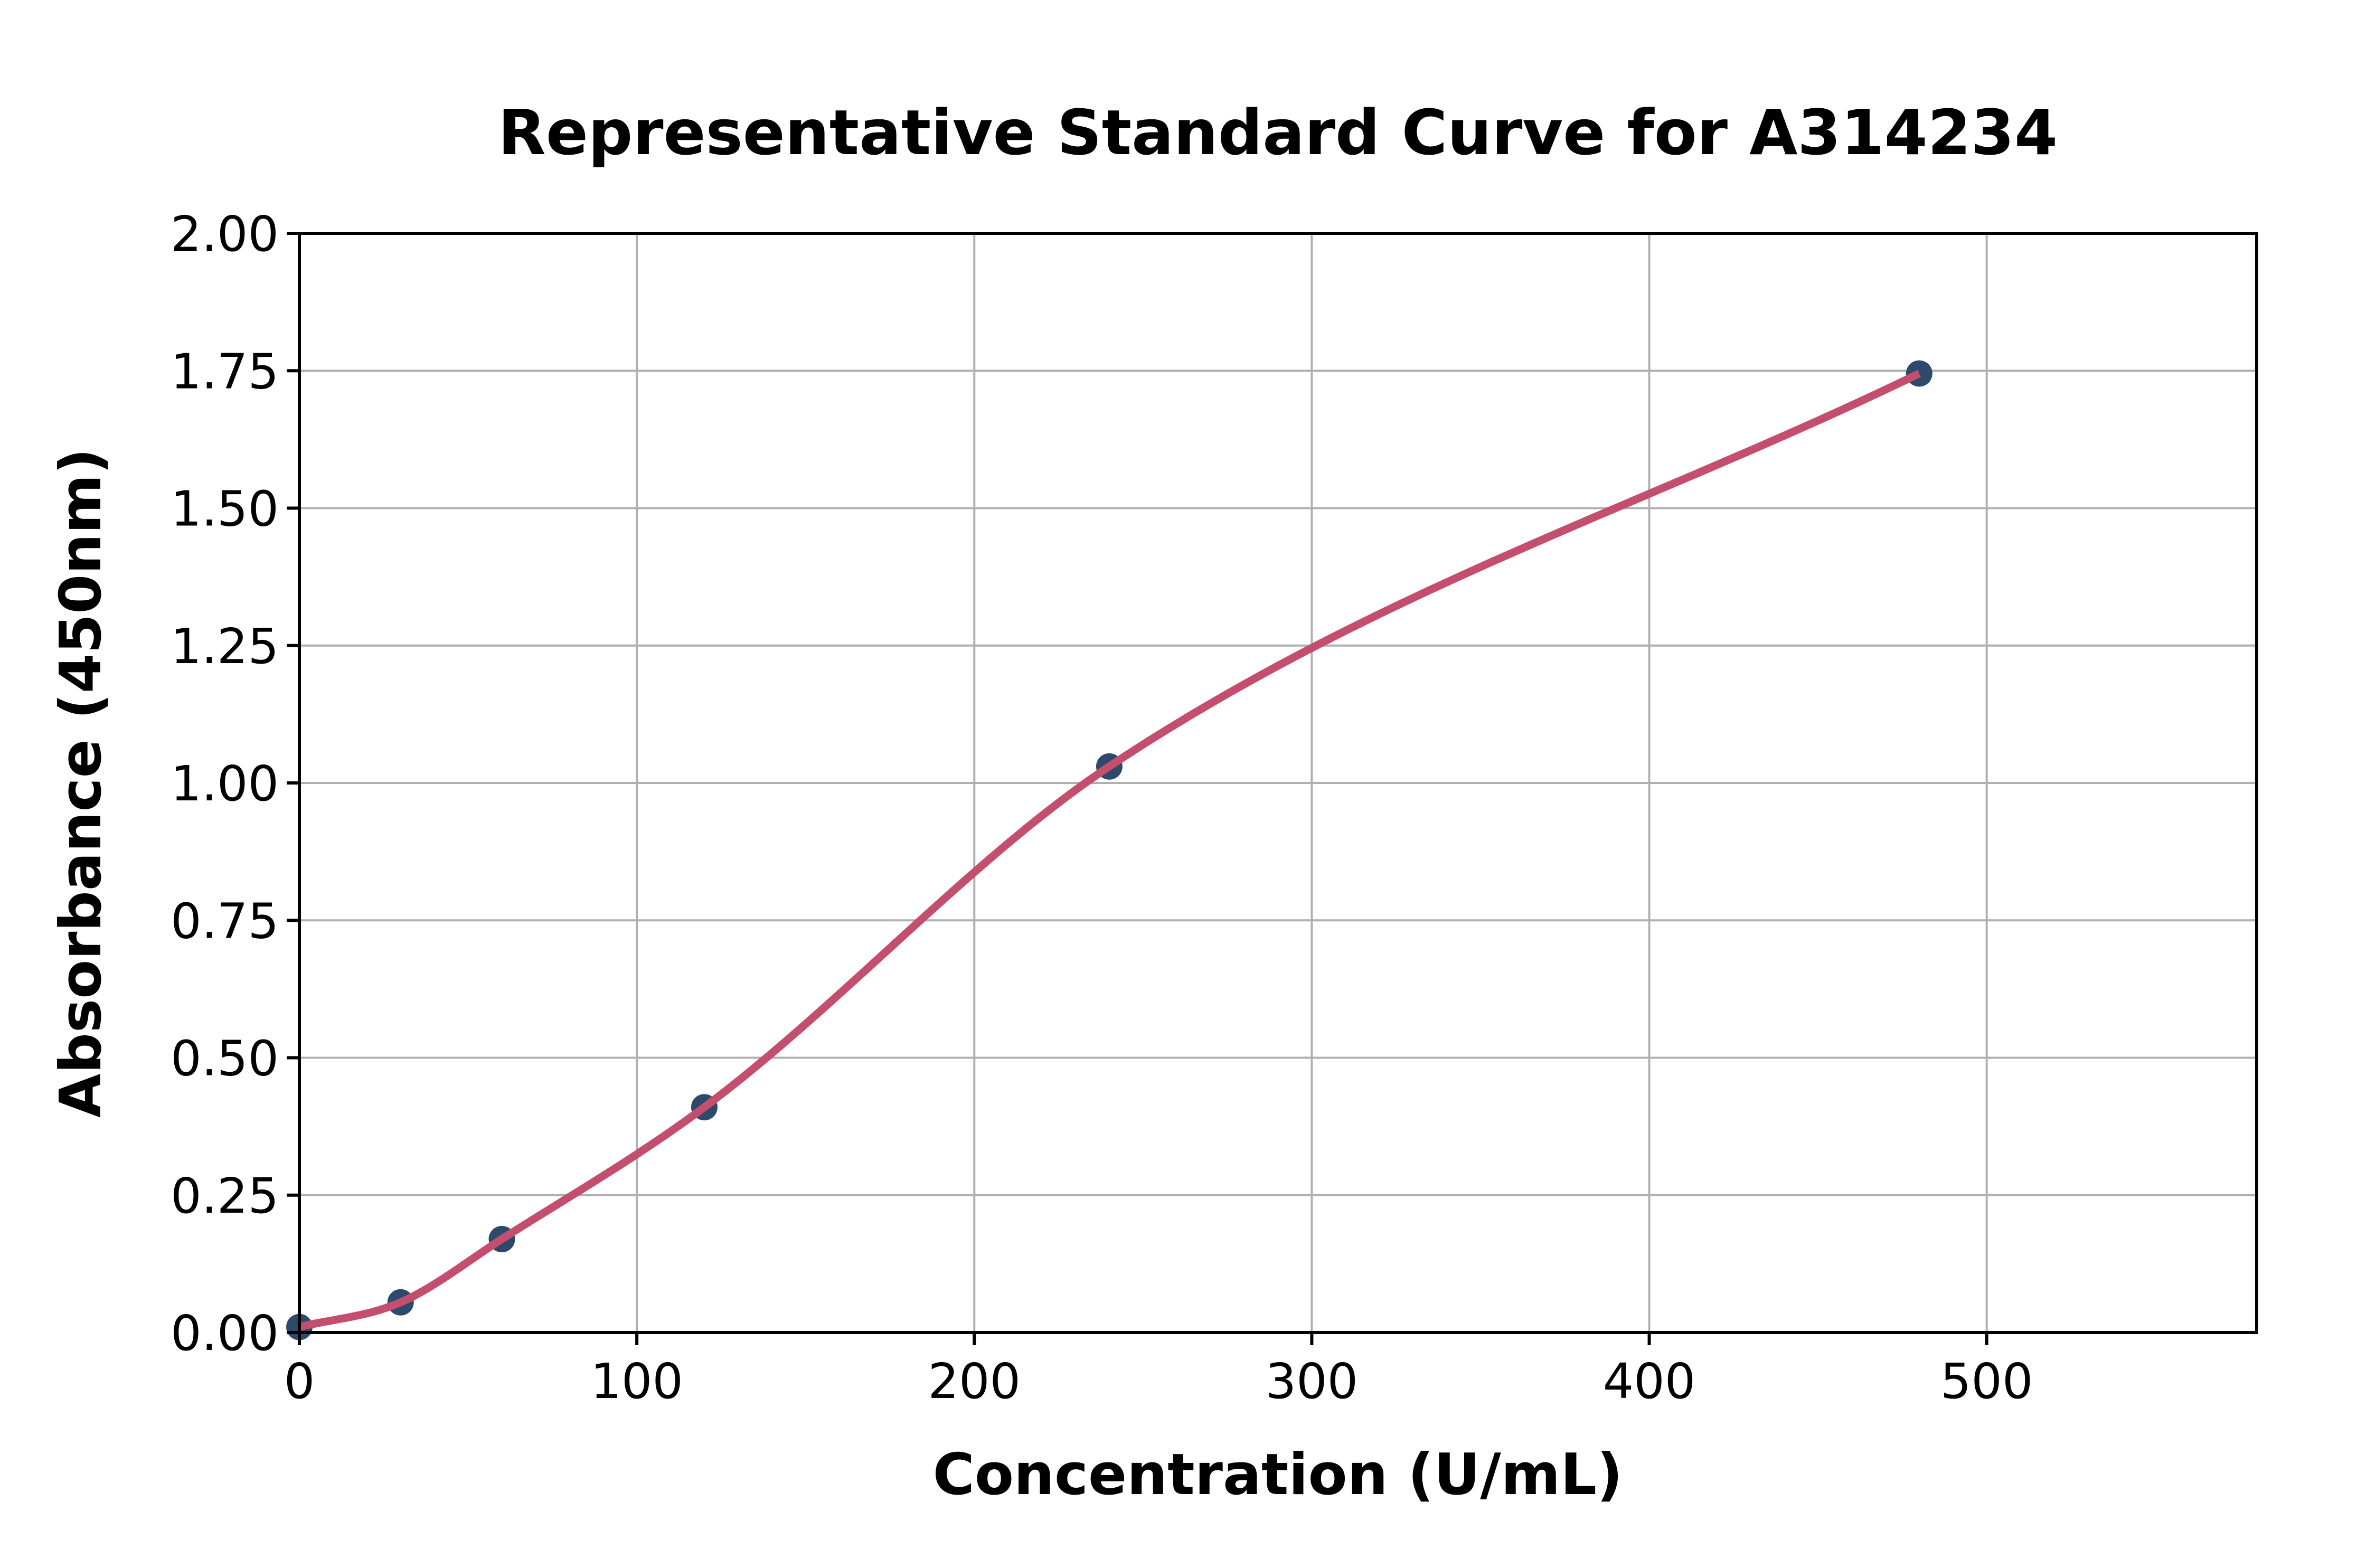 The width and height of the screenshot is (2376, 1568). Describe the element at coordinates (81, 783) in the screenshot. I see `y-axis-label: Absorbance (450nm)` at that location.